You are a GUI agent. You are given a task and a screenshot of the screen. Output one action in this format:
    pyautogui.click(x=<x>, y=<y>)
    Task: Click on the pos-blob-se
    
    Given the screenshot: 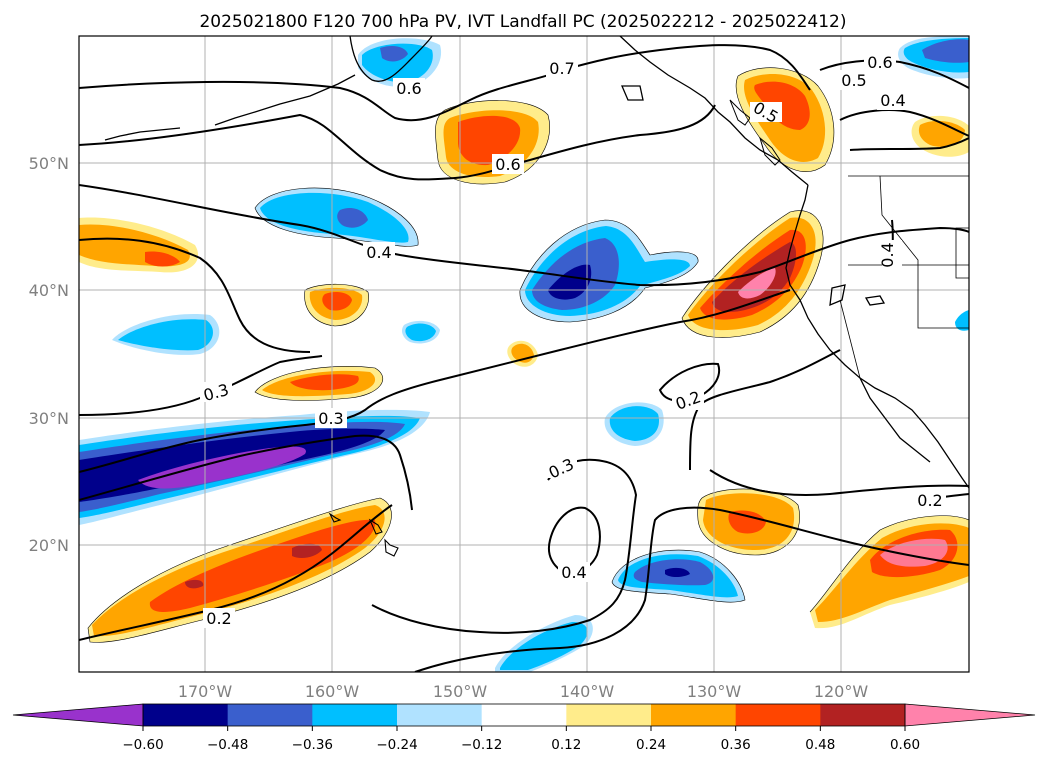 What is the action you would take?
    pyautogui.click(x=889, y=572)
    